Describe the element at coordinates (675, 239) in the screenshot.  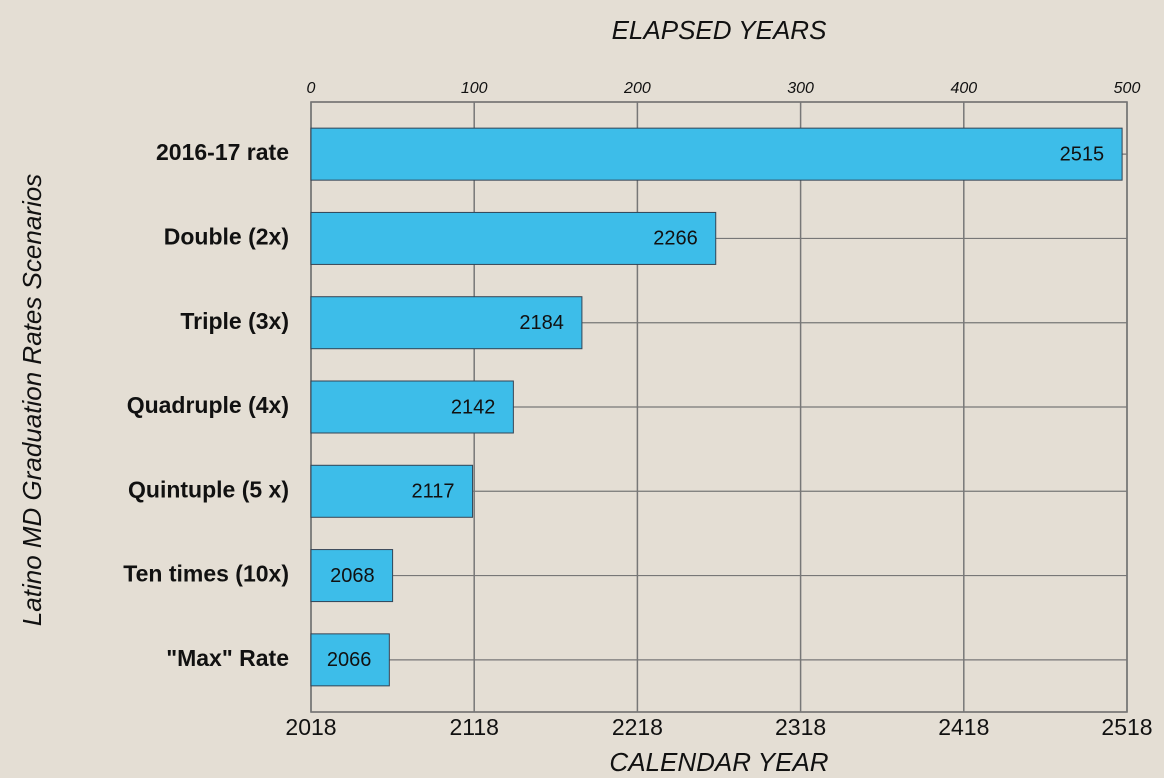
I see `data-label: 2266` at that location.